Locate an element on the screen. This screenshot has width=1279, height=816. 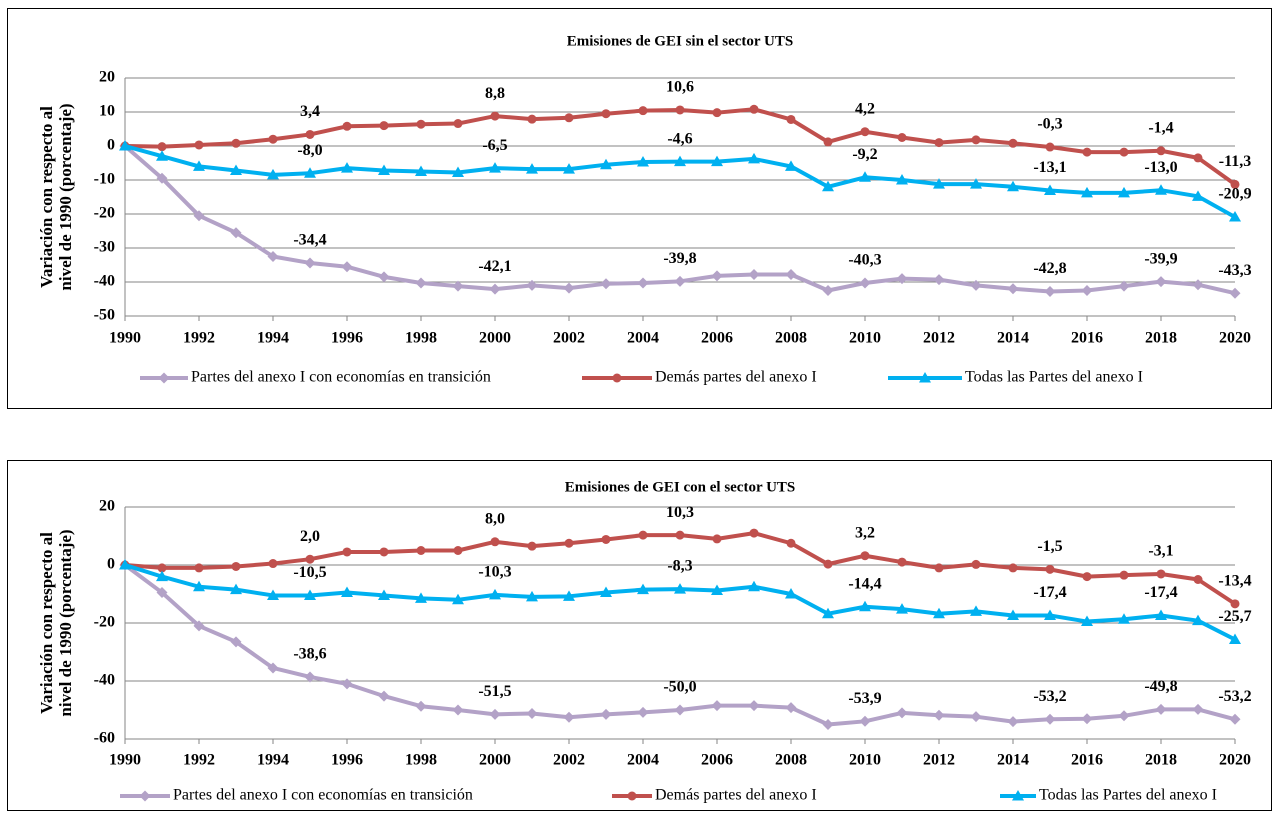
data-label: -39,9 is located at coordinates (1160, 258).